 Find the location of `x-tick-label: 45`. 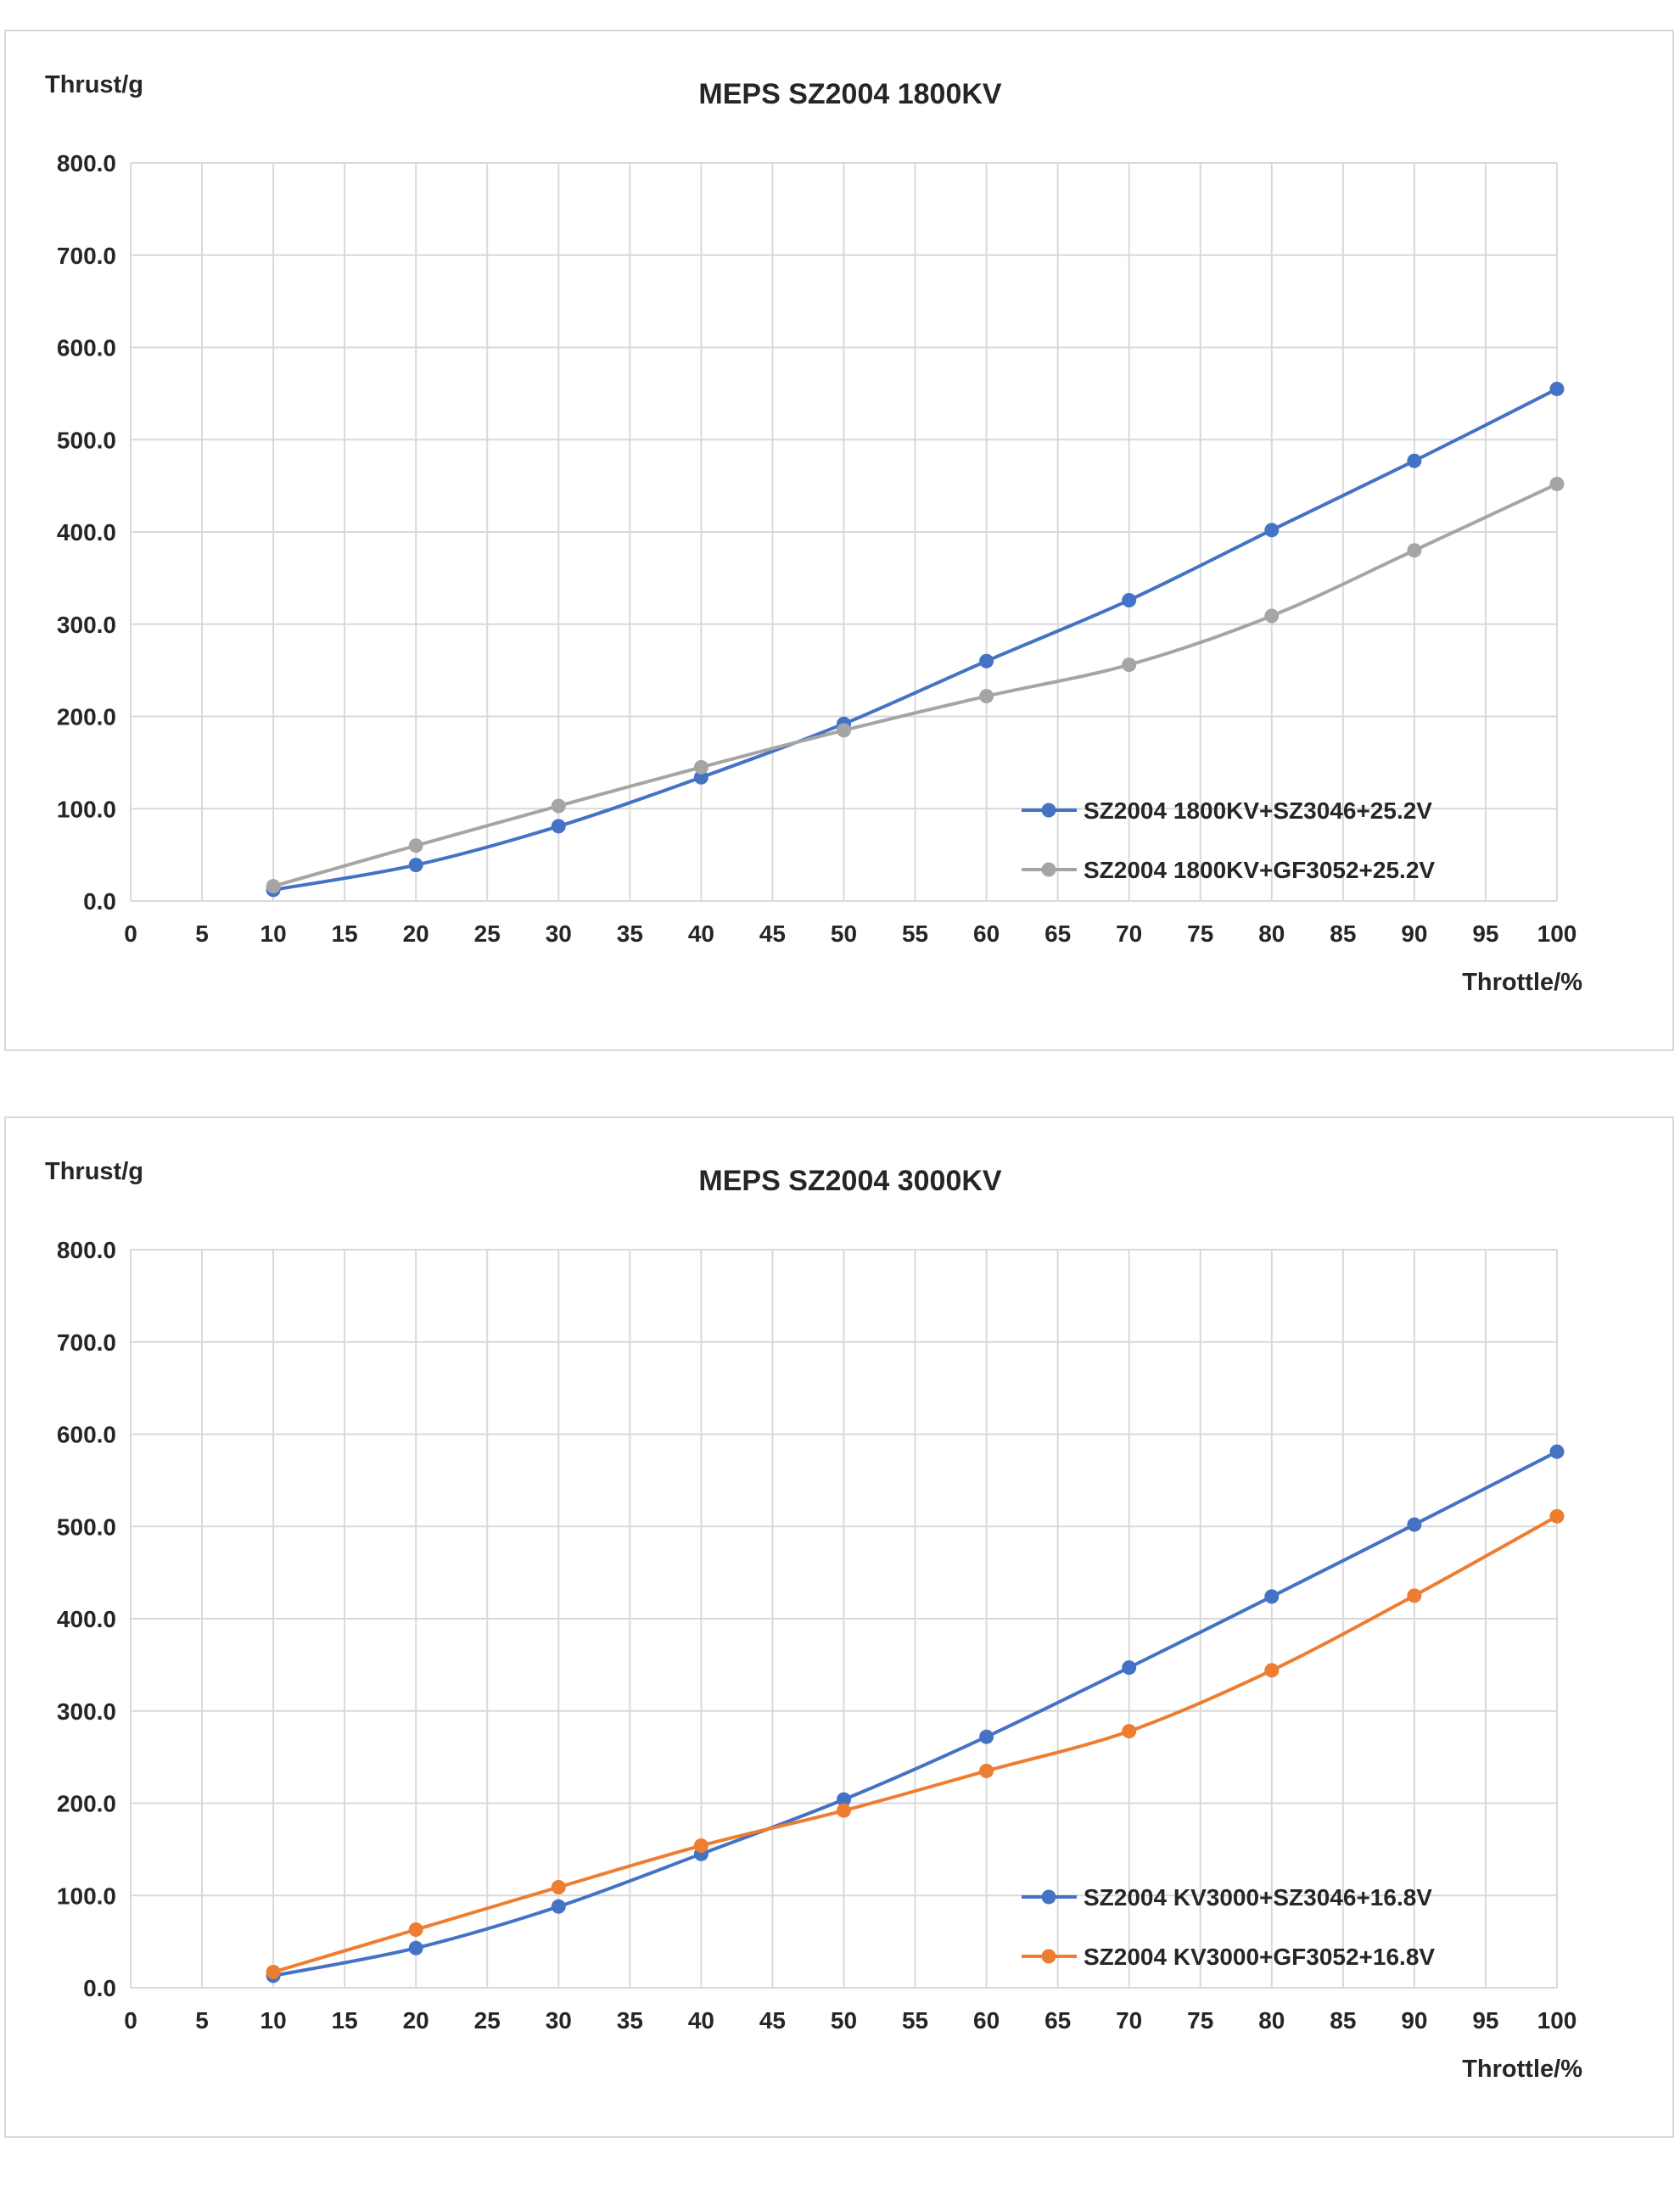

x-tick-label: 45 is located at coordinates (772, 2020).